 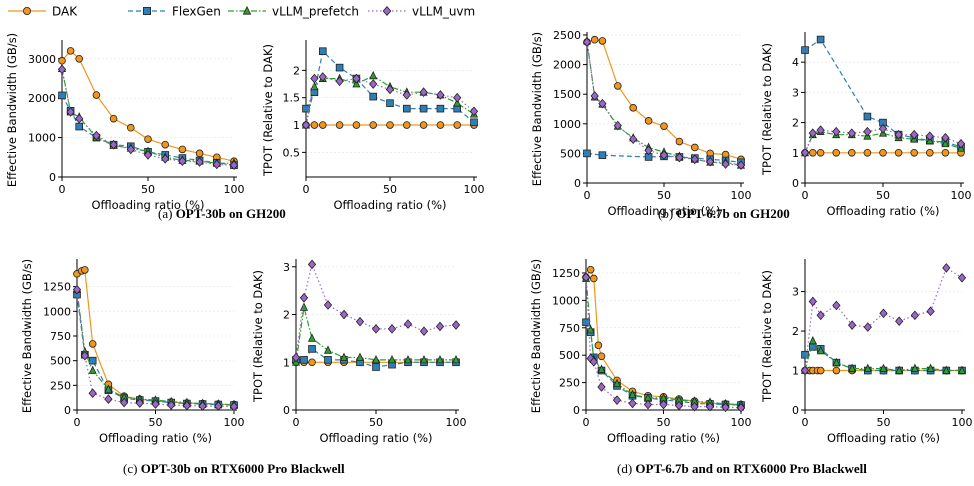 What do you see at coordinates (883, 195) in the screenshot?
I see `x-tick-label-b-tpot: 50` at bounding box center [883, 195].